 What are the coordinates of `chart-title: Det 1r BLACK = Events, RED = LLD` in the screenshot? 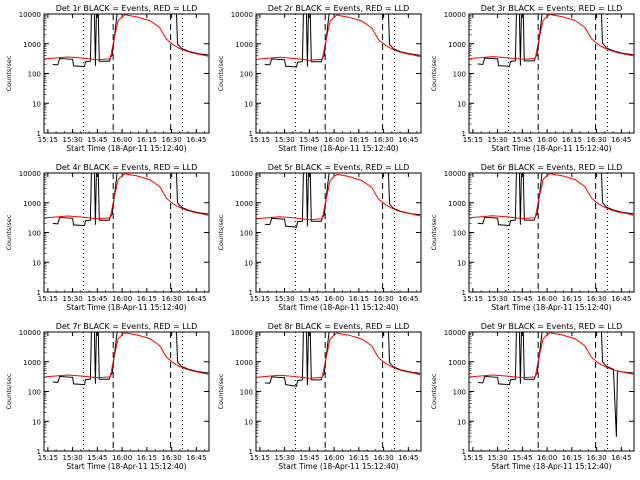 It's located at (127, 8).